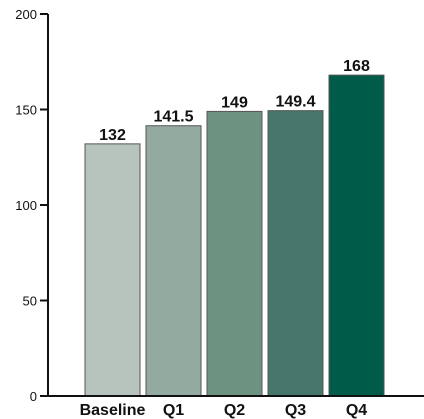 Image resolution: width=424 pixels, height=419 pixels. I want to click on value-label-q2: 149, so click(234, 102).